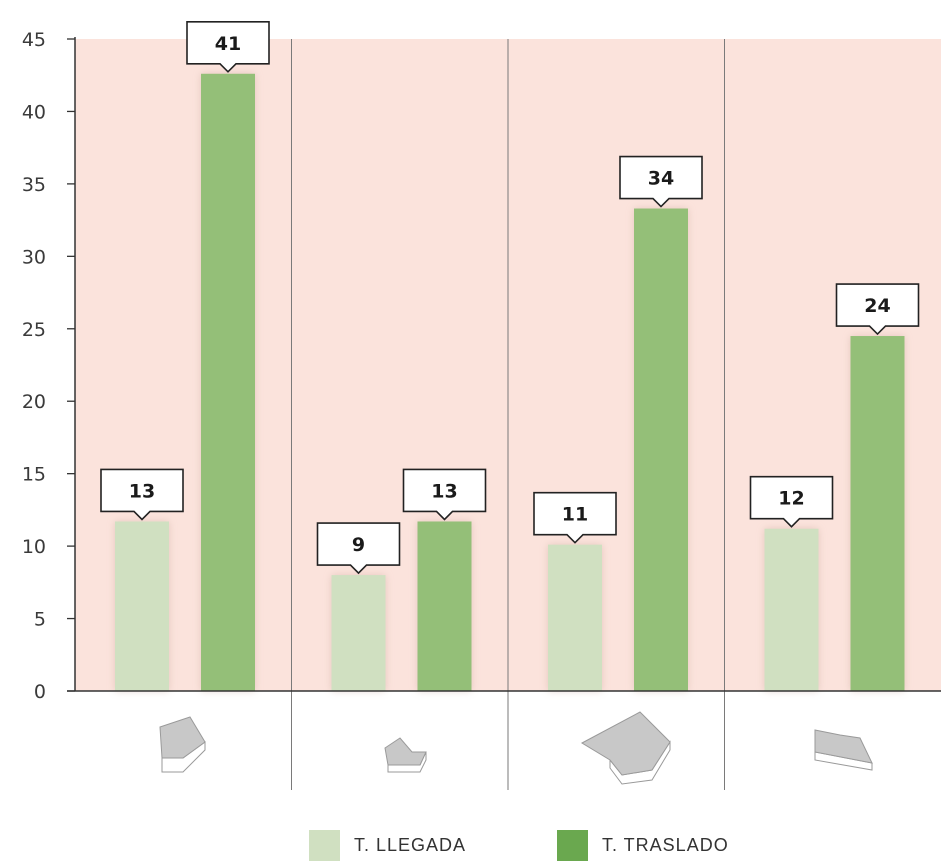 This screenshot has width=941, height=861. I want to click on callout-label: 11, so click(575, 515).